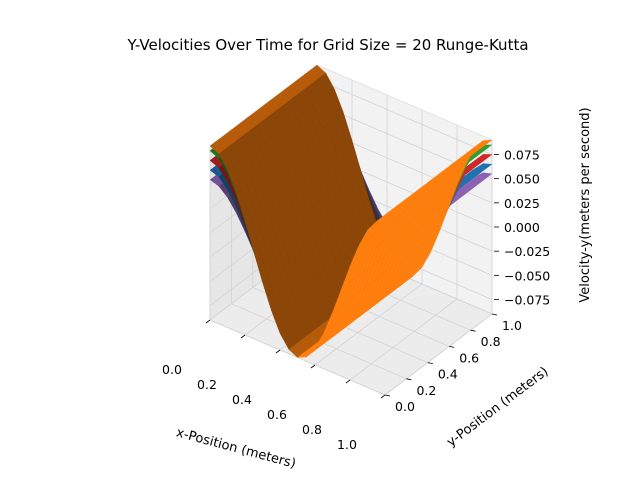  I want to click on x-tick-label: 0.4, so click(242, 399).